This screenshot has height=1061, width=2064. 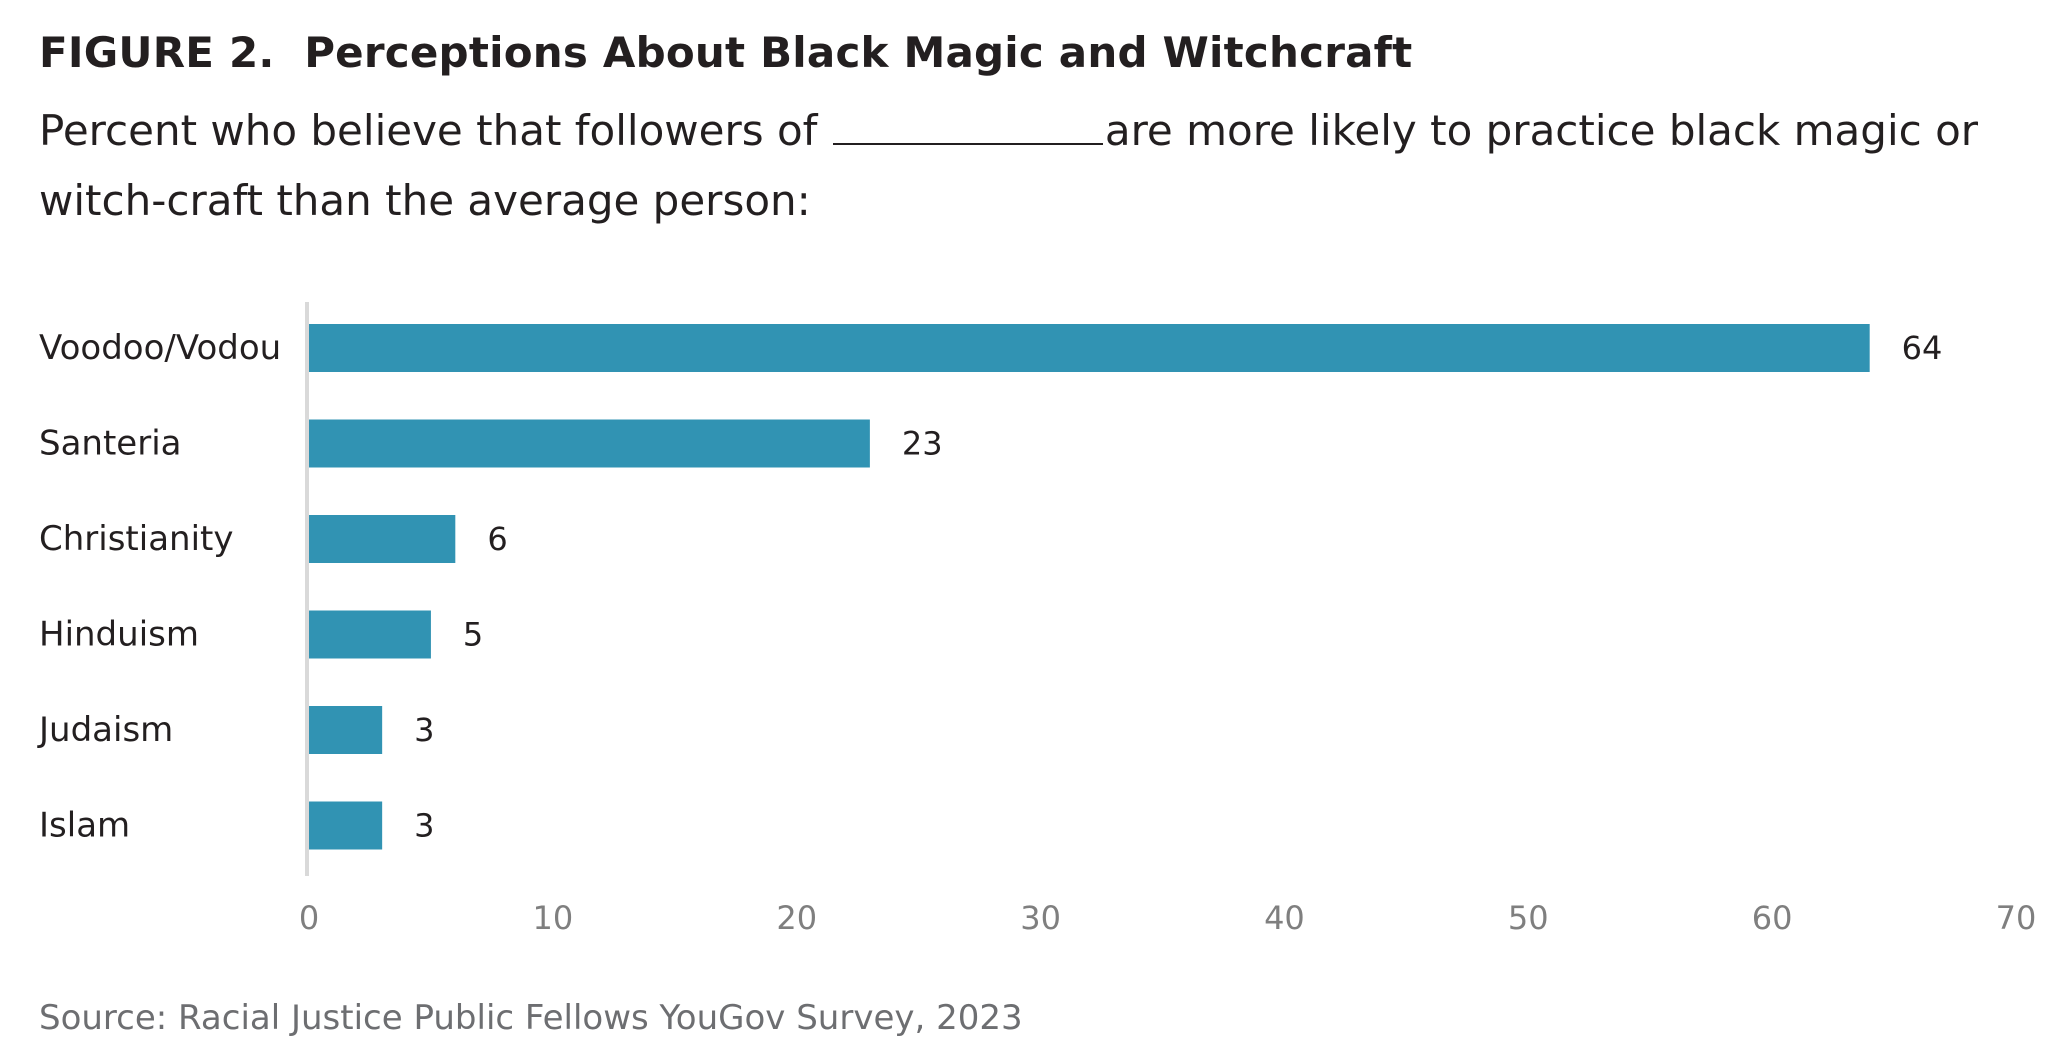 What do you see at coordinates (1284, 918) in the screenshot?
I see `x-tick-label: 40` at bounding box center [1284, 918].